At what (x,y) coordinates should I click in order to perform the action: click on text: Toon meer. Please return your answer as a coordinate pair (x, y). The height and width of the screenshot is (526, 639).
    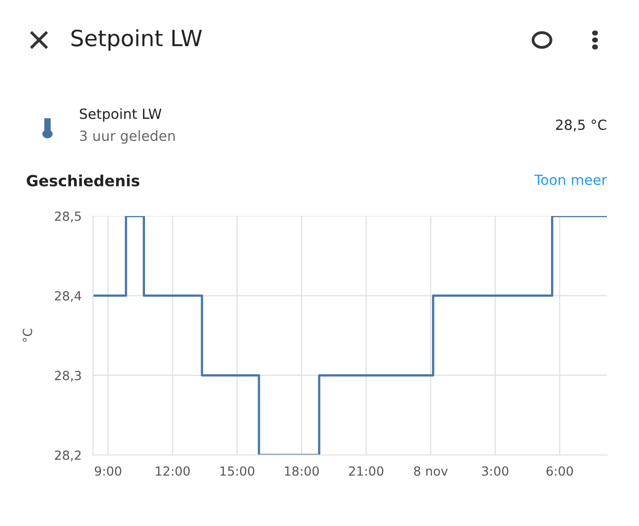
    Looking at the image, I should click on (570, 180).